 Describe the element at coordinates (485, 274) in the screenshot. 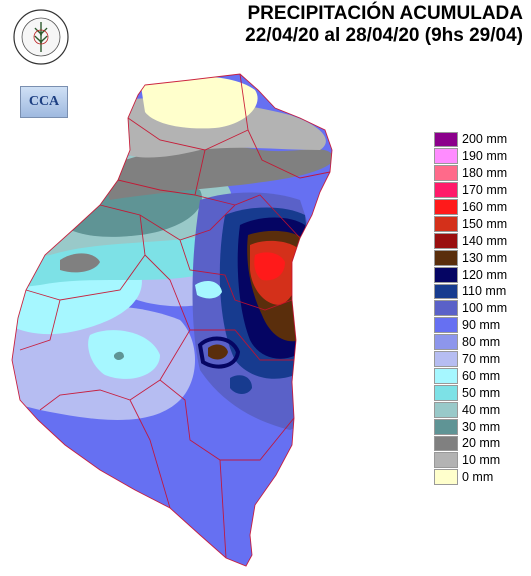

I see `legend-label: 120 mm` at that location.